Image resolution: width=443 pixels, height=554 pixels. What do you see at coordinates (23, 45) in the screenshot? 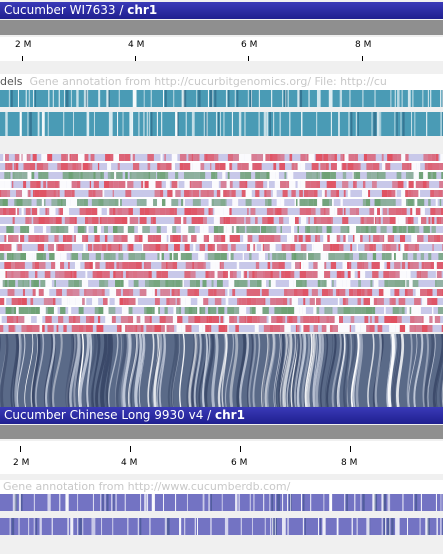
I see `ruler-label: 2 M` at bounding box center [23, 45].